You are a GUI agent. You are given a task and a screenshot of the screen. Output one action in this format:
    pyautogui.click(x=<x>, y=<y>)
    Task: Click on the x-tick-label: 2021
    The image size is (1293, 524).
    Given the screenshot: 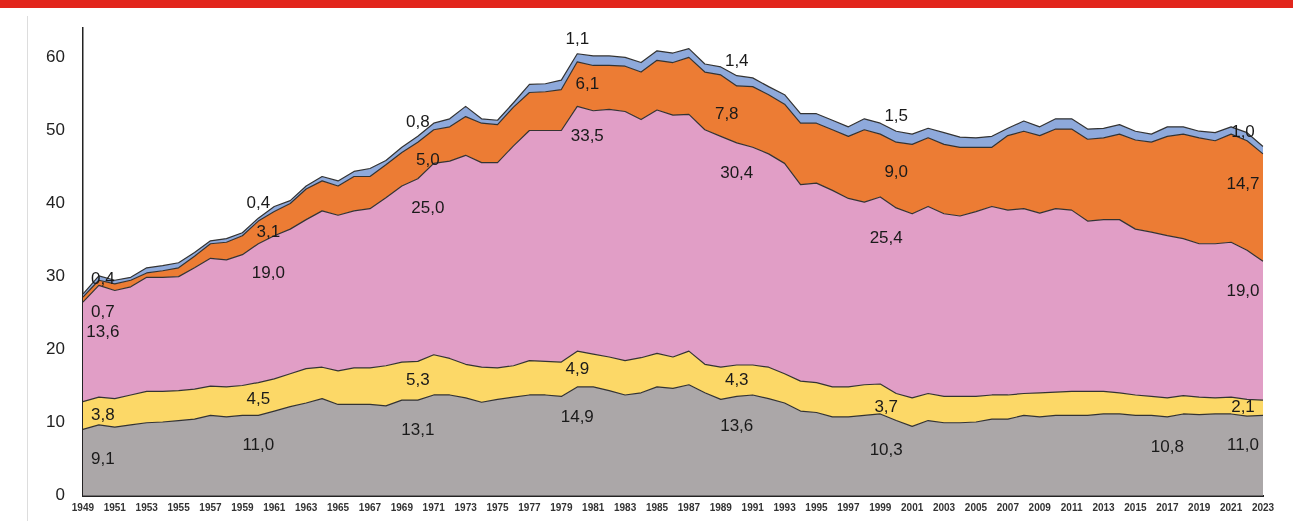 What is the action you would take?
    pyautogui.click(x=1231, y=507)
    